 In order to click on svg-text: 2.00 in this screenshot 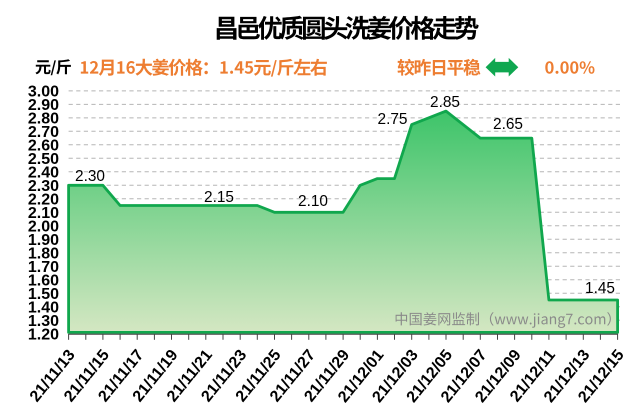, I will do `click(43, 226)`.